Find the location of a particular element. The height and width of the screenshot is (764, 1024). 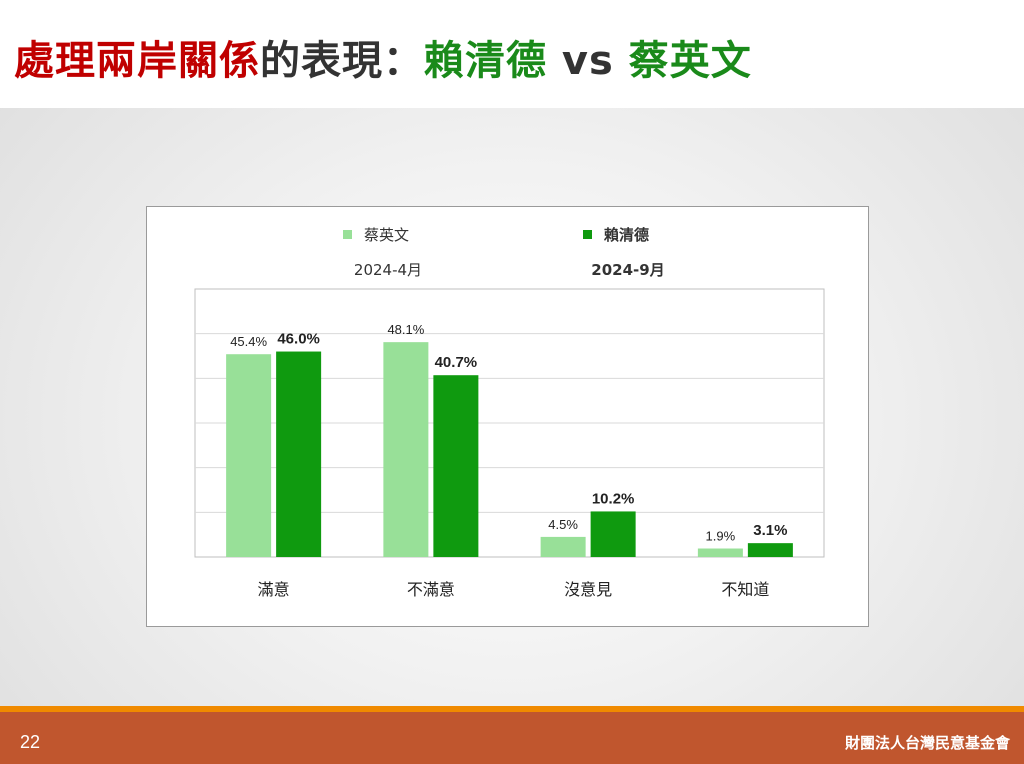

title-part-performance: 的表現： is located at coordinates (342, 61).